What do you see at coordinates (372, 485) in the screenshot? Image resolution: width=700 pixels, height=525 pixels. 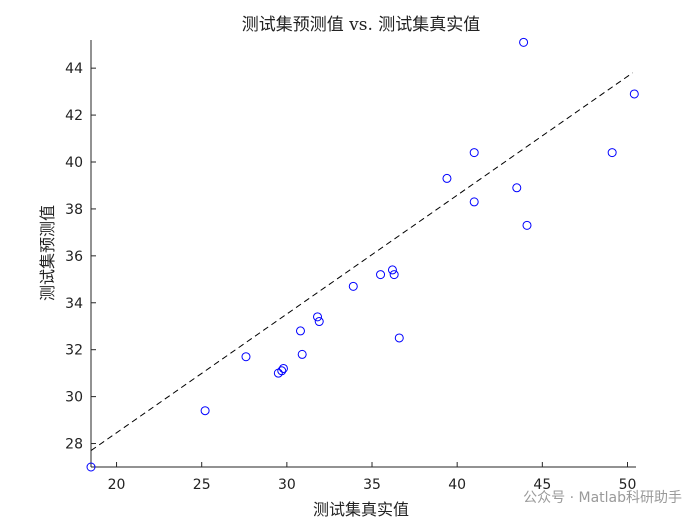 I see `x-tick-label: 35` at bounding box center [372, 485].